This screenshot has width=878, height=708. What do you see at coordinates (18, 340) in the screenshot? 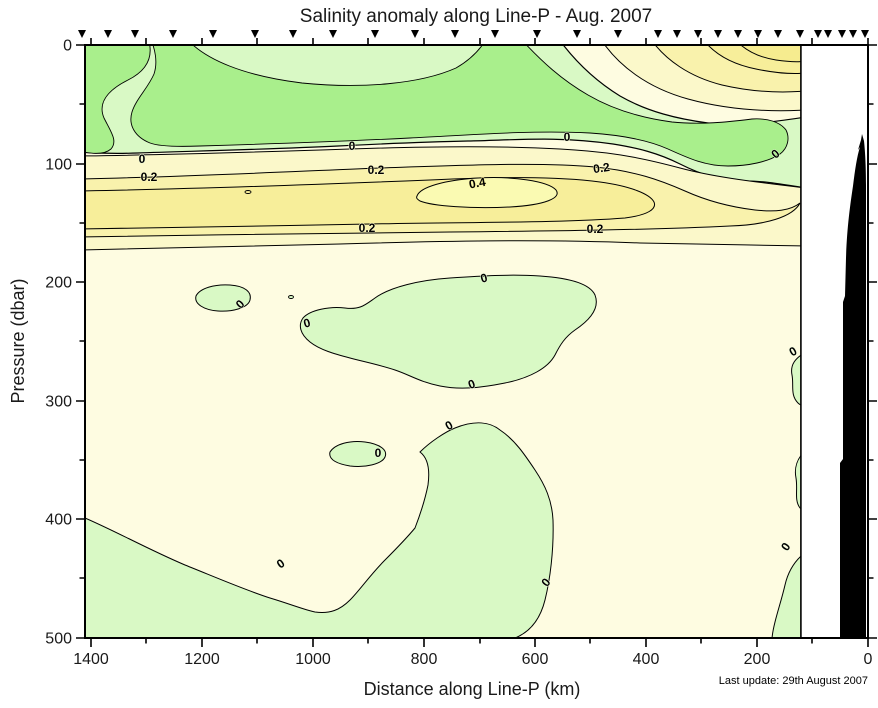
I see `y-axis-title: Pressure (dbar)` at bounding box center [18, 340].